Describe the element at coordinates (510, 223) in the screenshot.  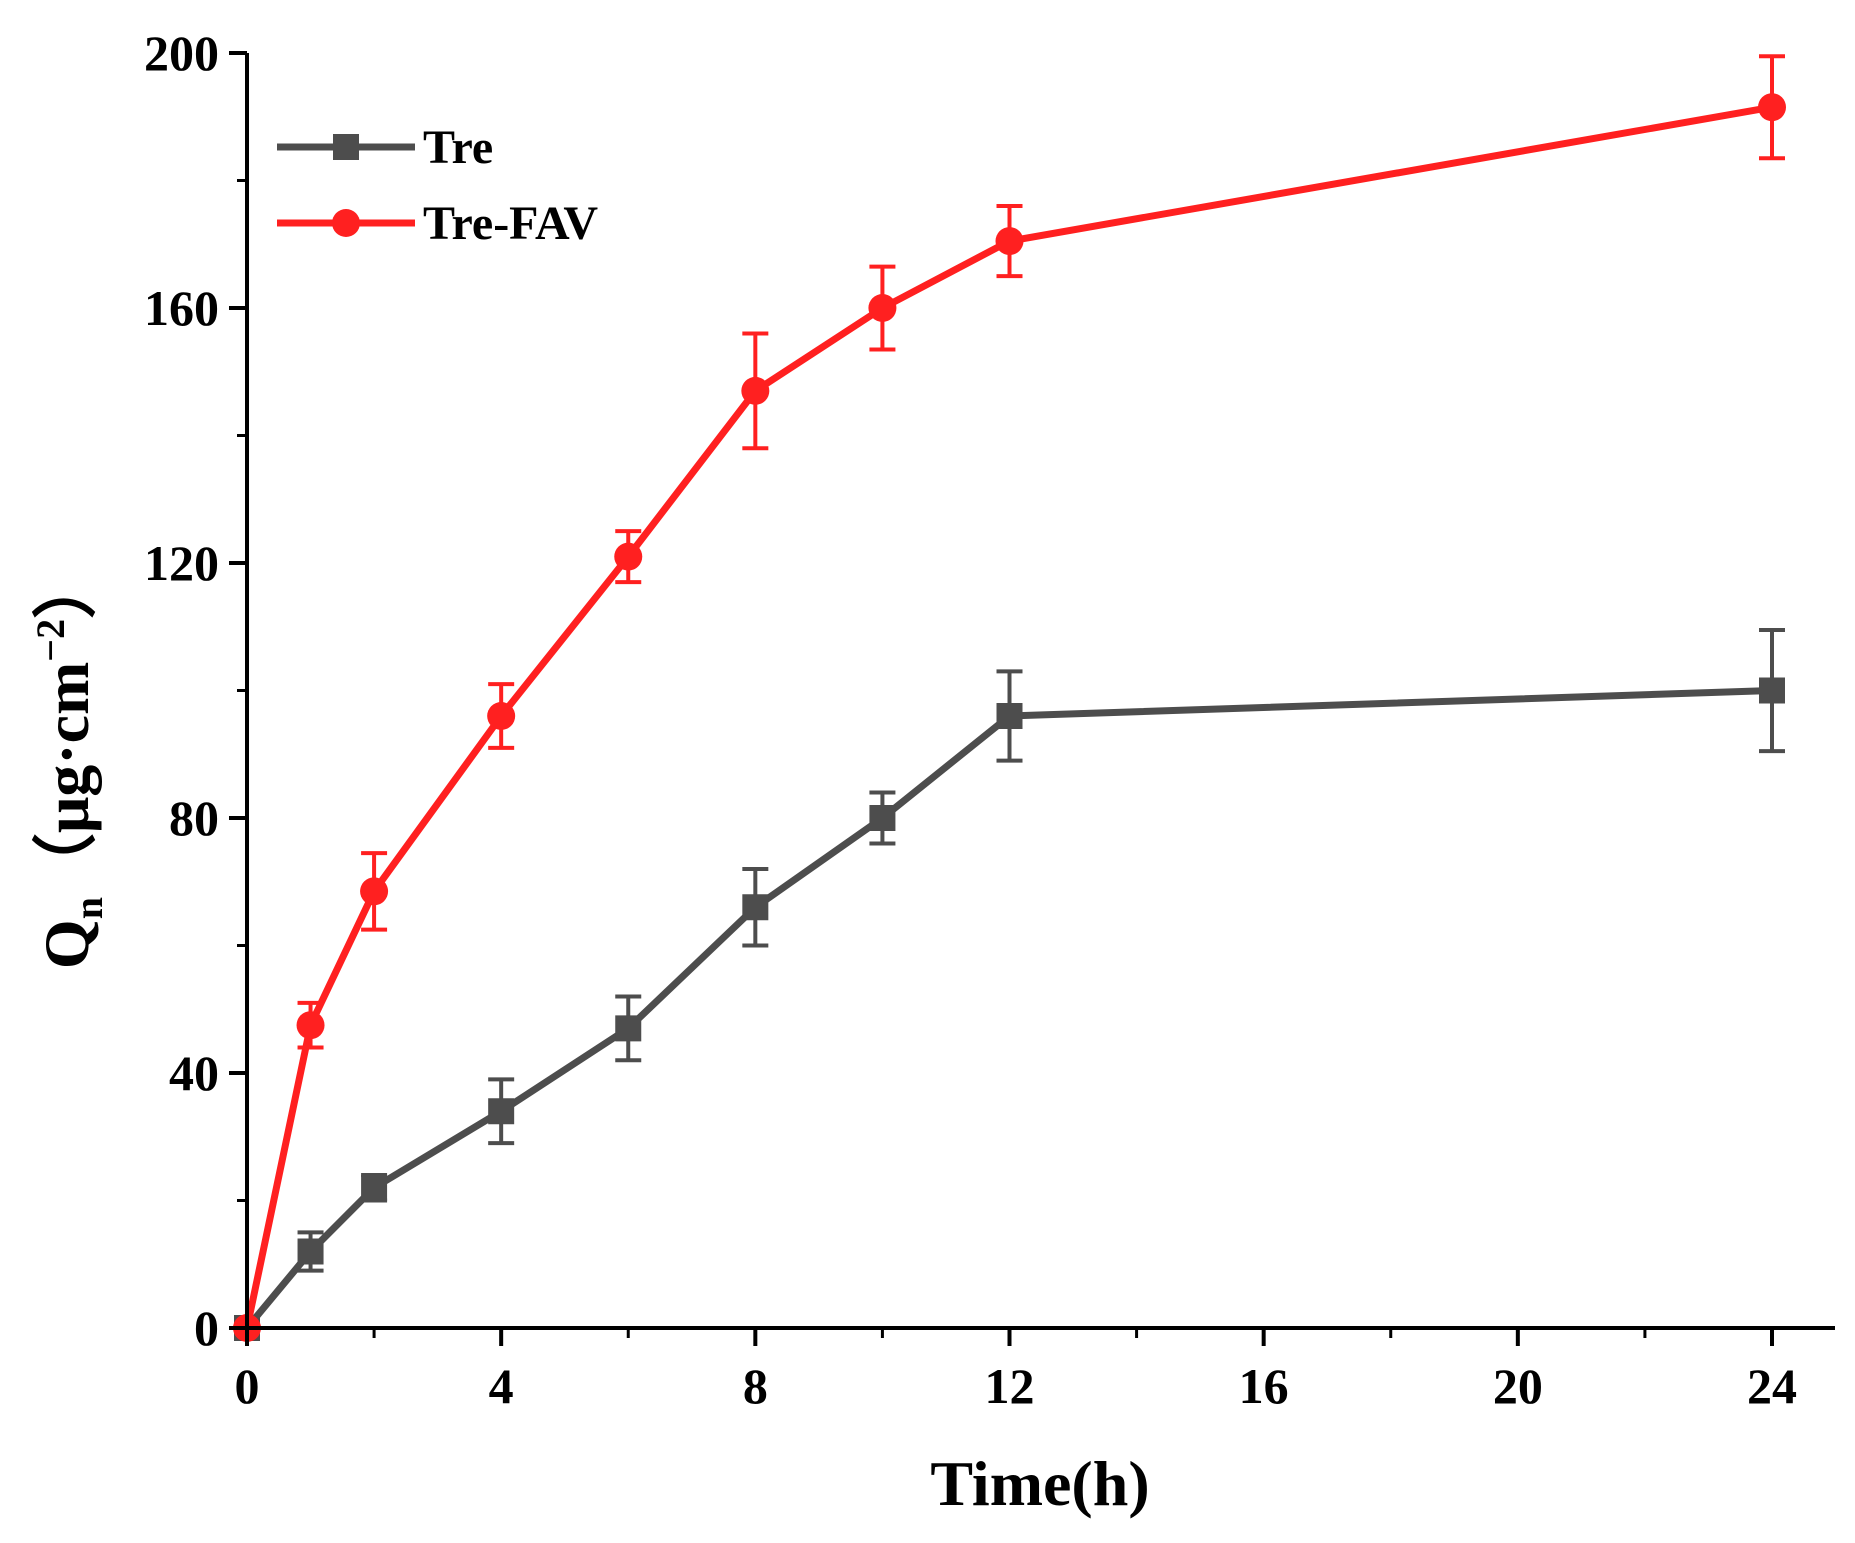
I see `legend-label: Tre-FAV` at that location.